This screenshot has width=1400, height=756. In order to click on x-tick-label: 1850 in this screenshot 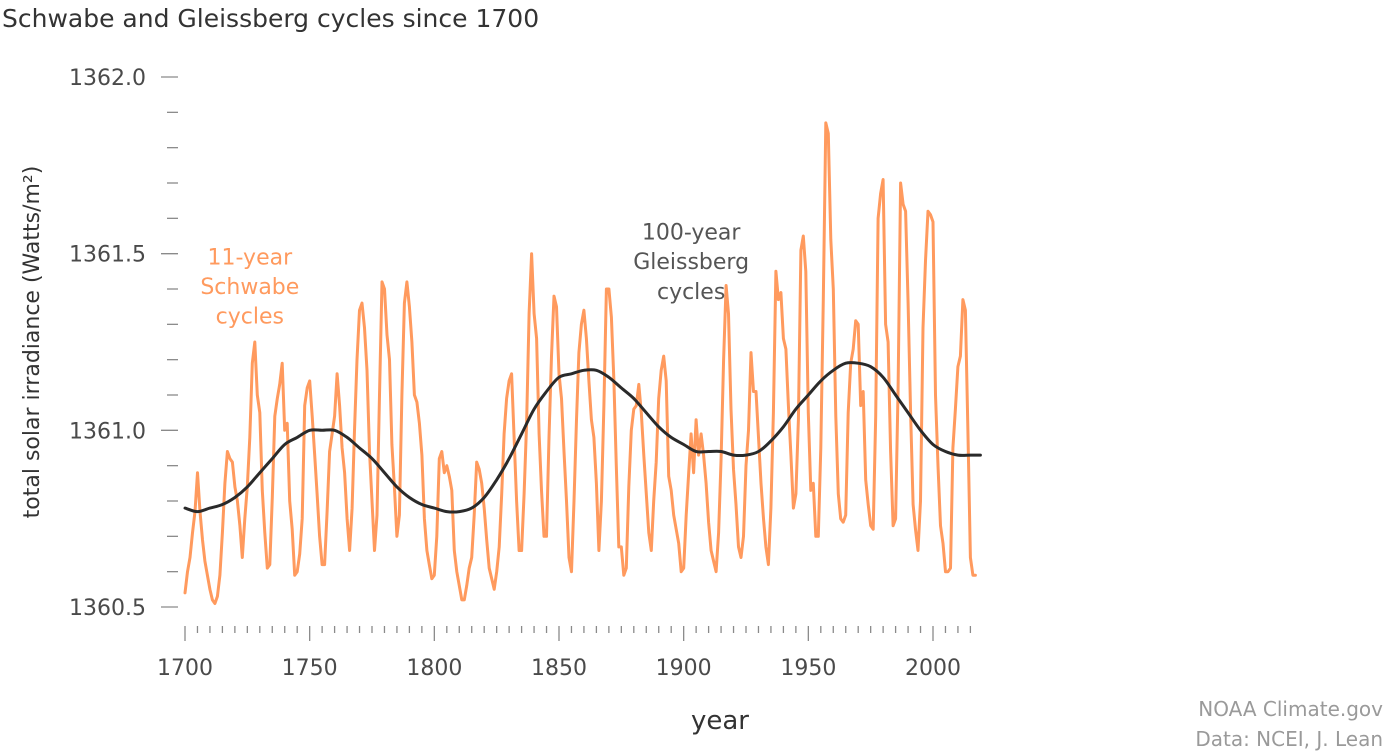, I will do `click(559, 668)`.